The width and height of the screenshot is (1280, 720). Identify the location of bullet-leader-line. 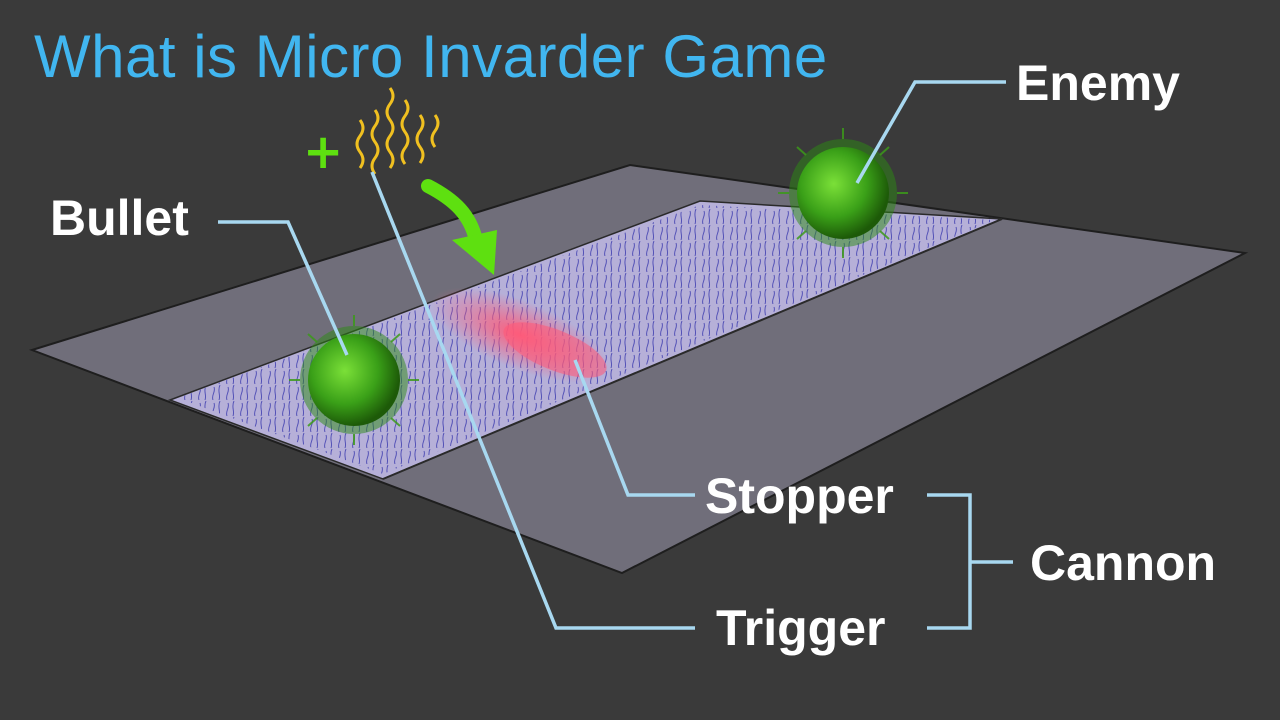
(283, 288).